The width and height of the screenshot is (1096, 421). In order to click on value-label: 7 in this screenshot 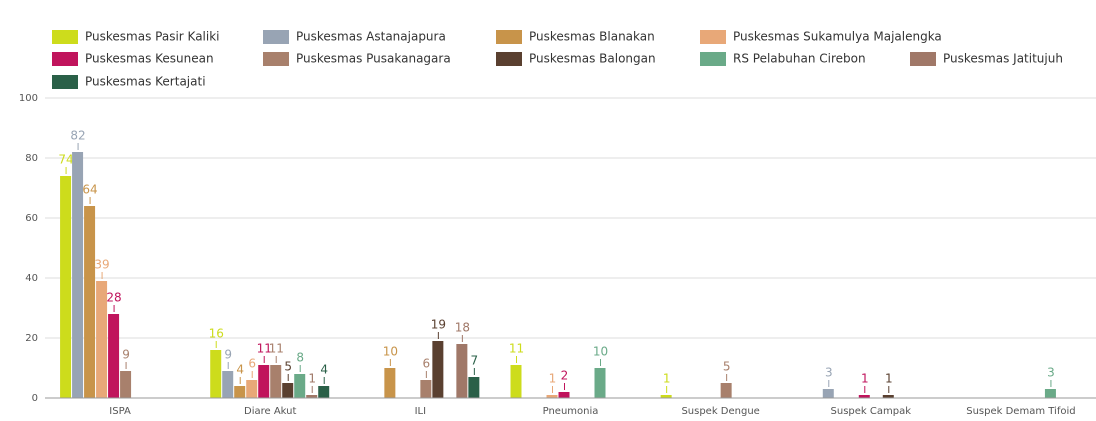, I will do `click(475, 361)`.